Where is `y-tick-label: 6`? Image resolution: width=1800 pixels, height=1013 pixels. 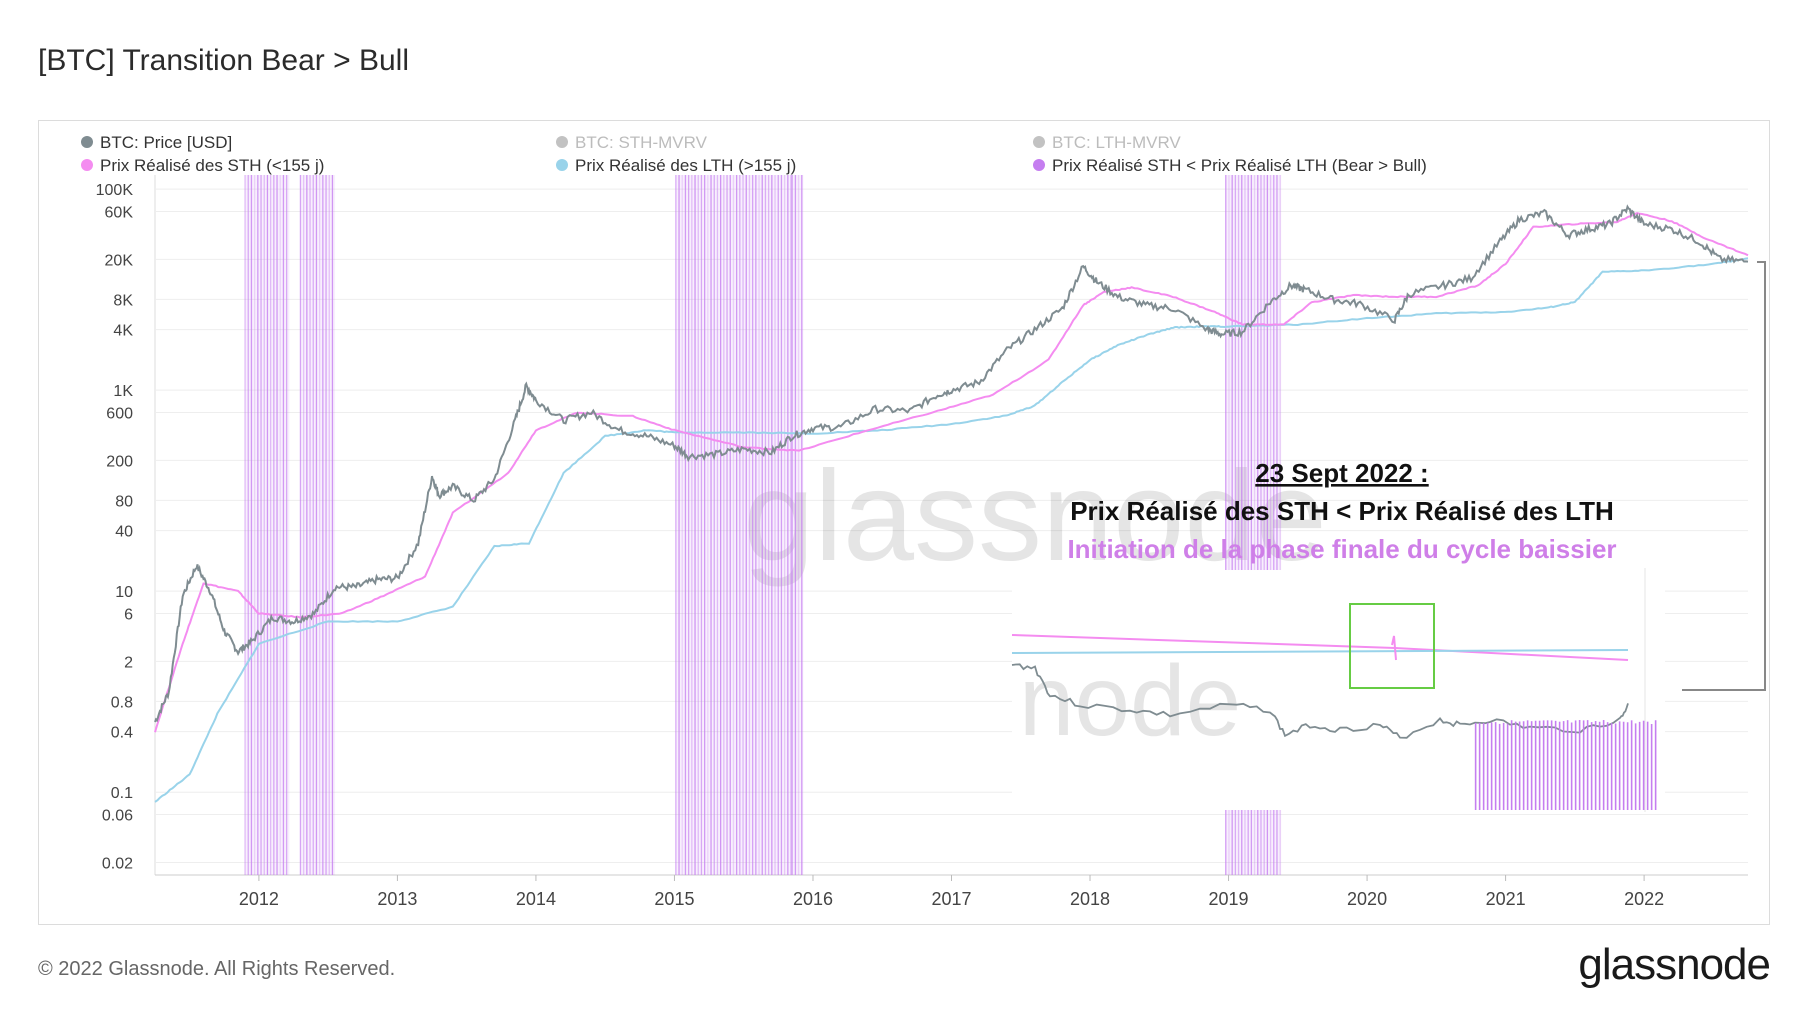 y-tick-label: 6 is located at coordinates (128, 614).